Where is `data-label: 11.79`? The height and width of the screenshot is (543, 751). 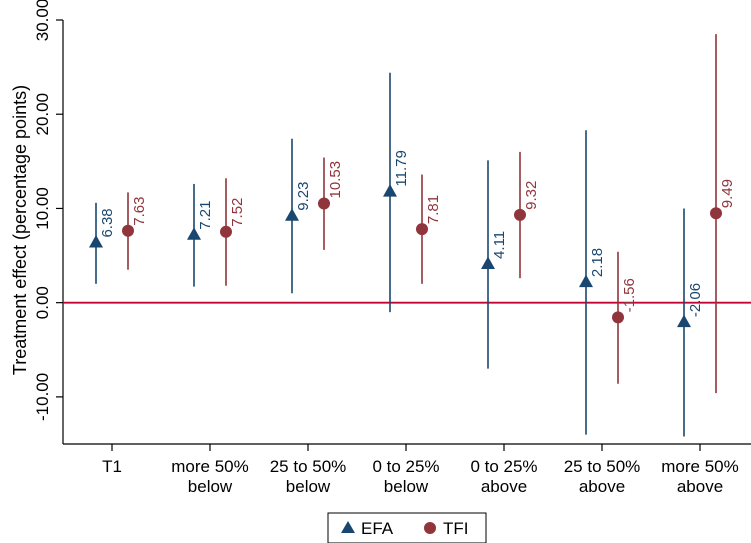 data-label: 11.79 is located at coordinates (401, 168).